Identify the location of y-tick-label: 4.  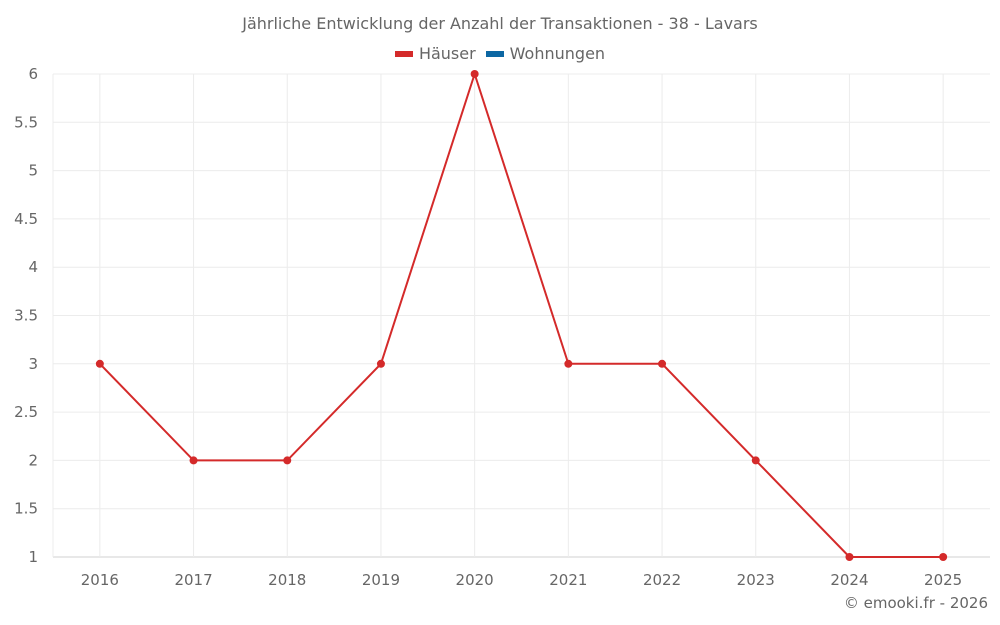
(33, 267).